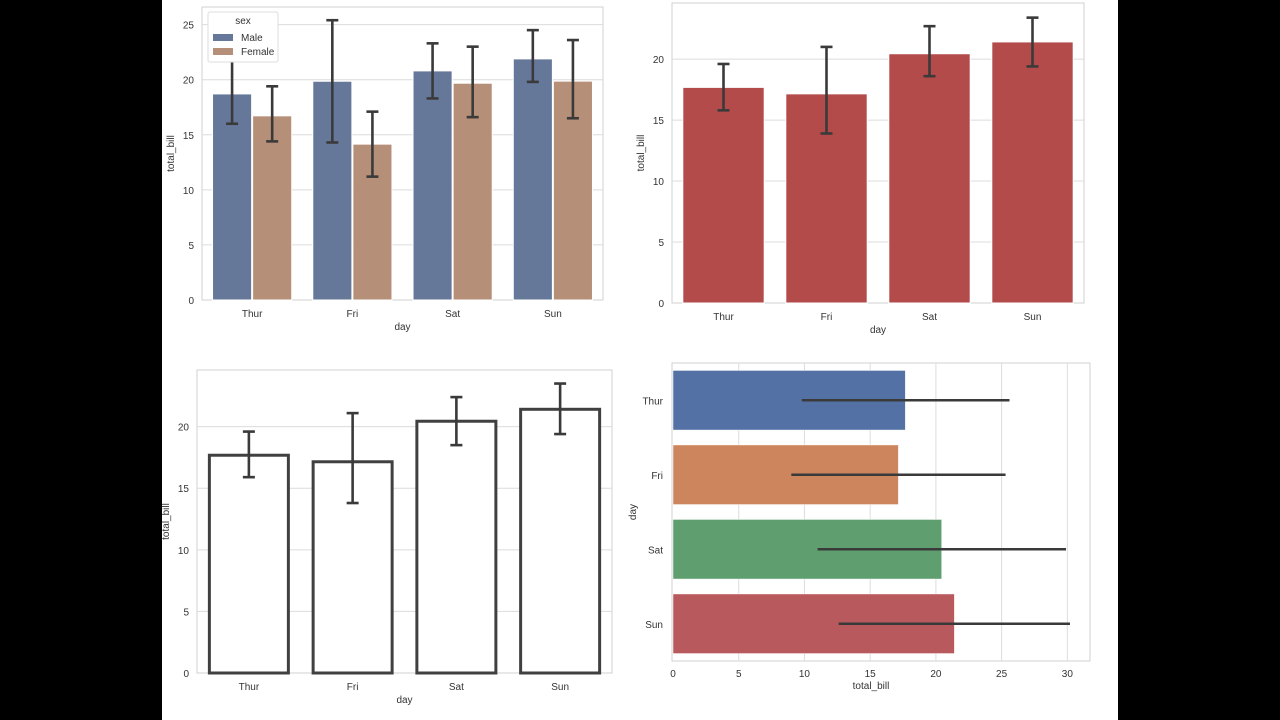 This screenshot has width=1280, height=720. What do you see at coordinates (739, 674) in the screenshot?
I see `x-tick-label: 5` at bounding box center [739, 674].